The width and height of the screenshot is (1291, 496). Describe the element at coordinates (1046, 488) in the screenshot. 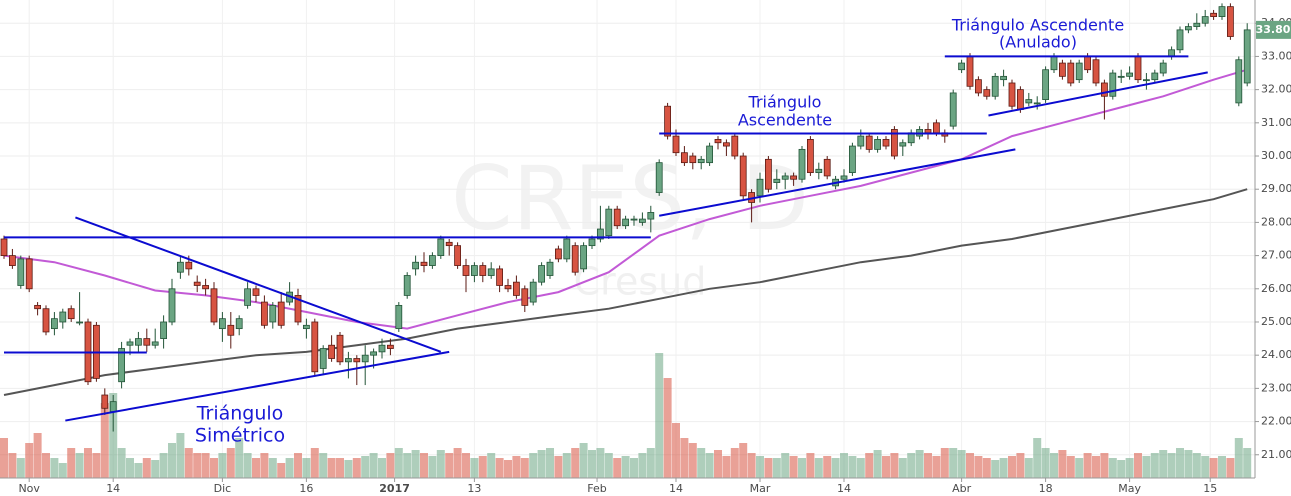

I see `x-tick-label: 18` at that location.